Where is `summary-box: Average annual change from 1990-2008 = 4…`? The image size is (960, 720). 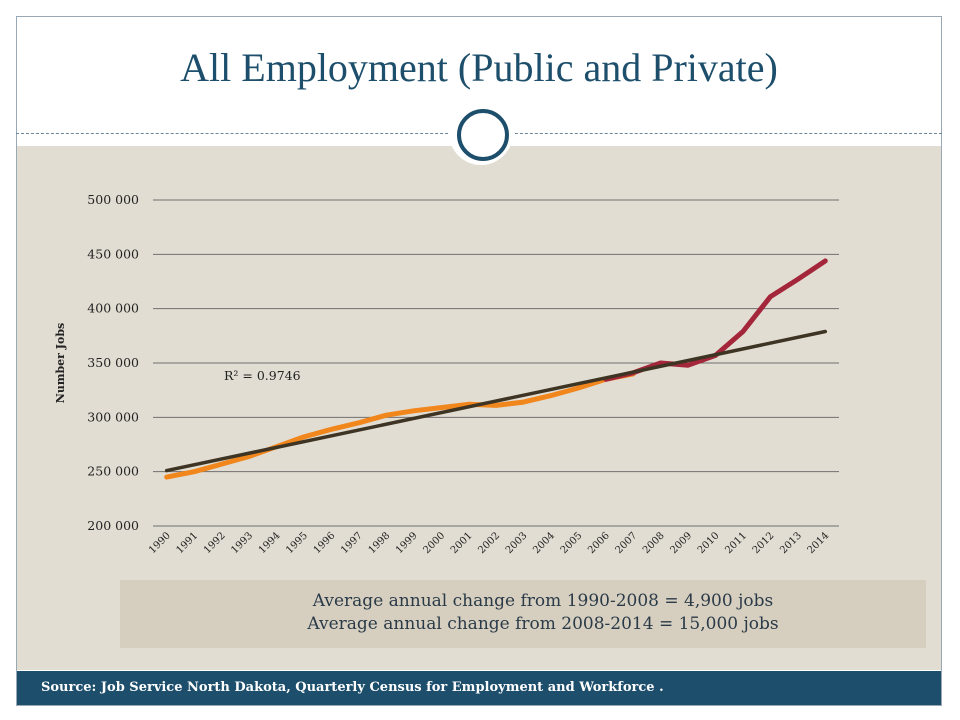
summary-box: Average annual change from 1990-2008 = 4… is located at coordinates (523, 614).